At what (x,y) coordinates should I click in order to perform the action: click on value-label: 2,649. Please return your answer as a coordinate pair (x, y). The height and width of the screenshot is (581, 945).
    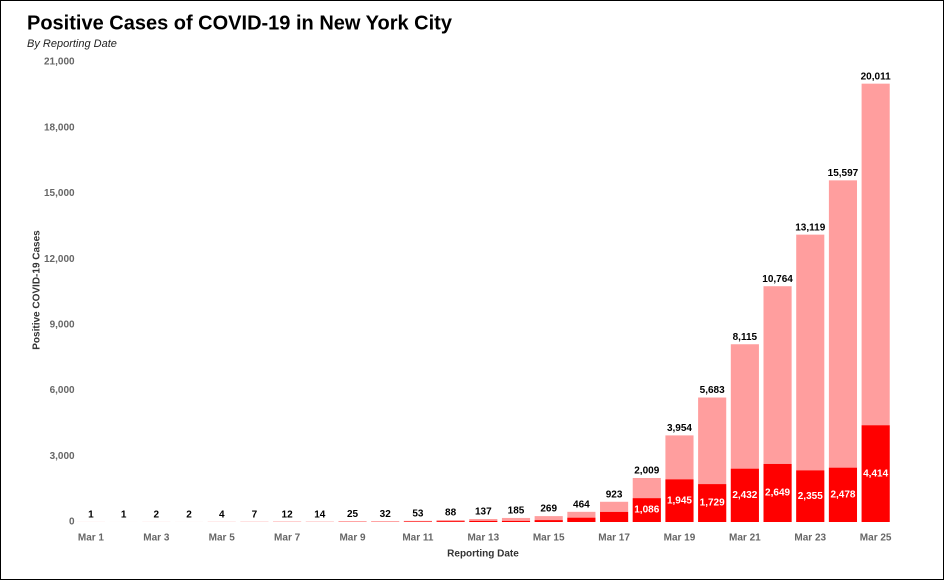
    Looking at the image, I should click on (777, 493).